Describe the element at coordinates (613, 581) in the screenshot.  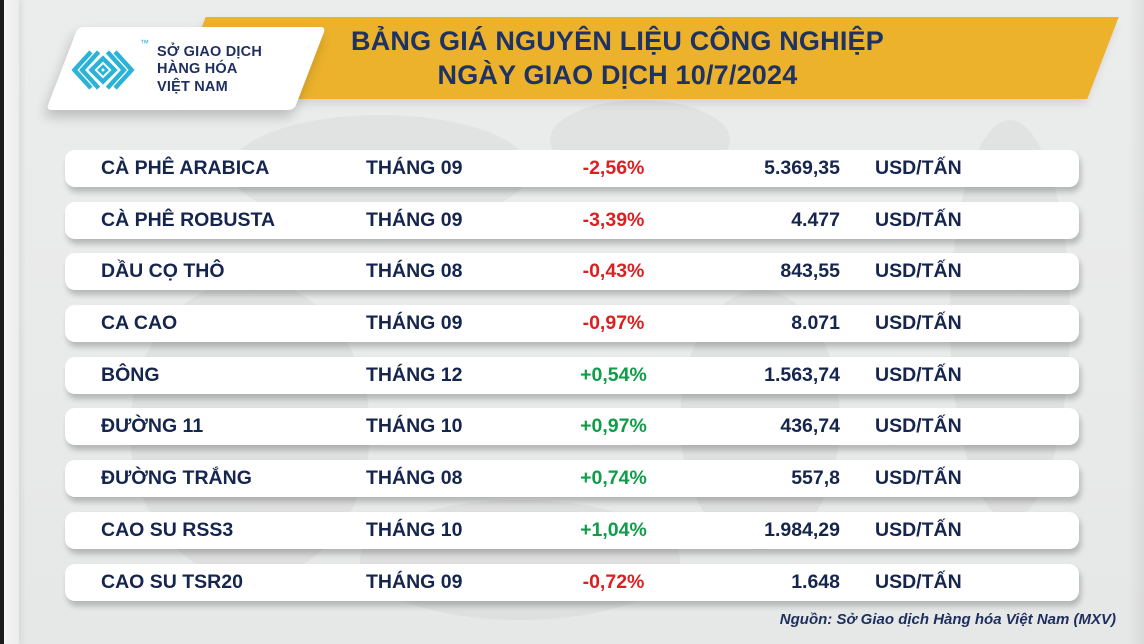
I see `percent-change: -0,72%` at that location.